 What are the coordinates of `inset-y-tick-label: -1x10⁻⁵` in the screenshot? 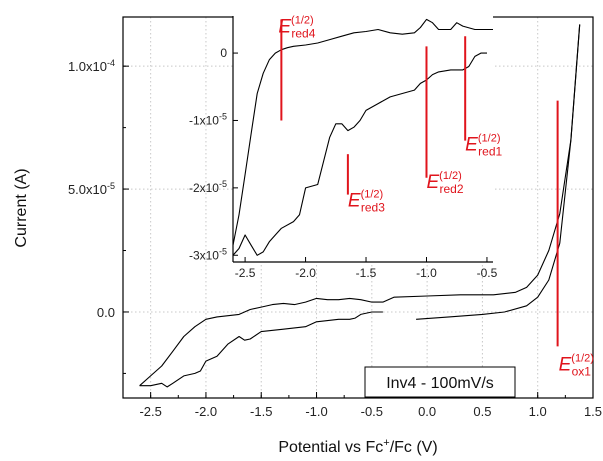 It's located at (208, 119).